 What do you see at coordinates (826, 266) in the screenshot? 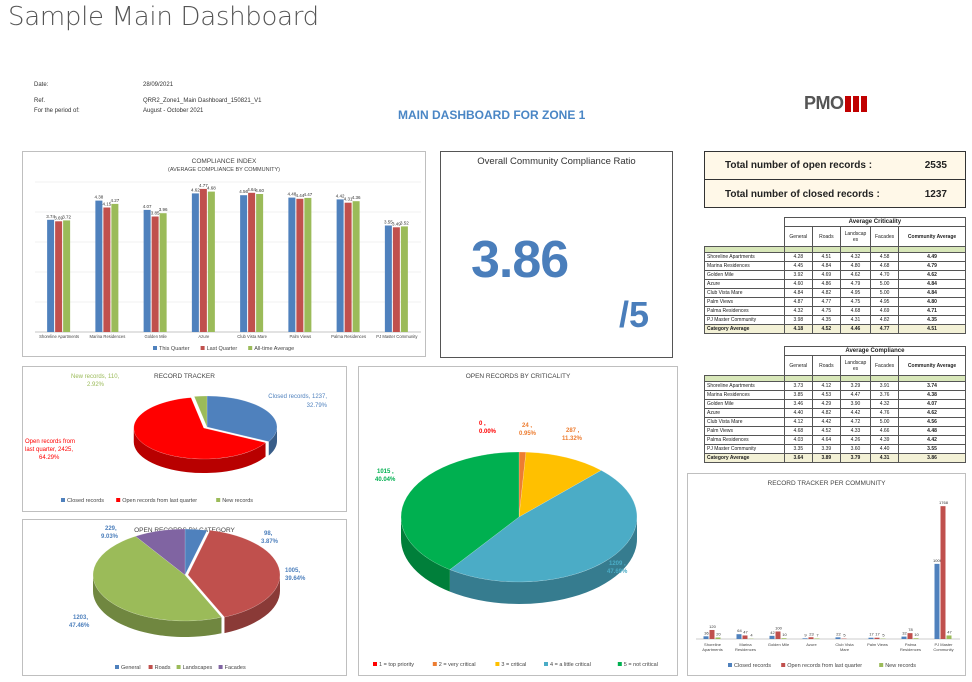
I see `table-cell: 4.84` at bounding box center [826, 266].